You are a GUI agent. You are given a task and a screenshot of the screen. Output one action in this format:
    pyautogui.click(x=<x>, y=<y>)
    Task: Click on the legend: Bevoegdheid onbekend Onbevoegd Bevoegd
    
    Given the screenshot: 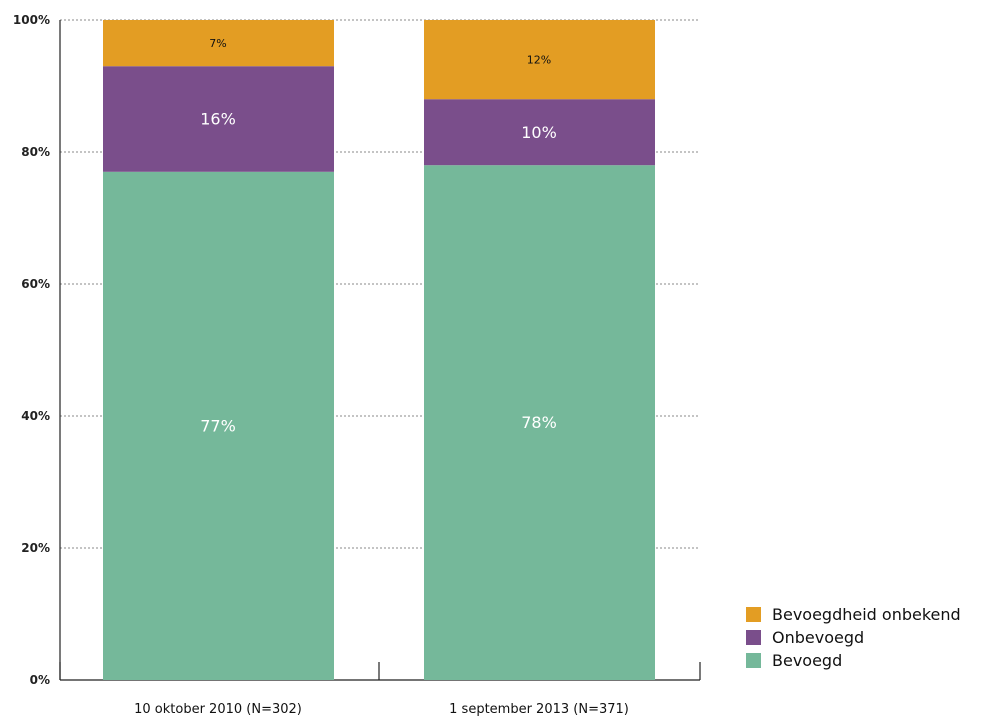 What is the action you would take?
    pyautogui.click(x=853, y=637)
    